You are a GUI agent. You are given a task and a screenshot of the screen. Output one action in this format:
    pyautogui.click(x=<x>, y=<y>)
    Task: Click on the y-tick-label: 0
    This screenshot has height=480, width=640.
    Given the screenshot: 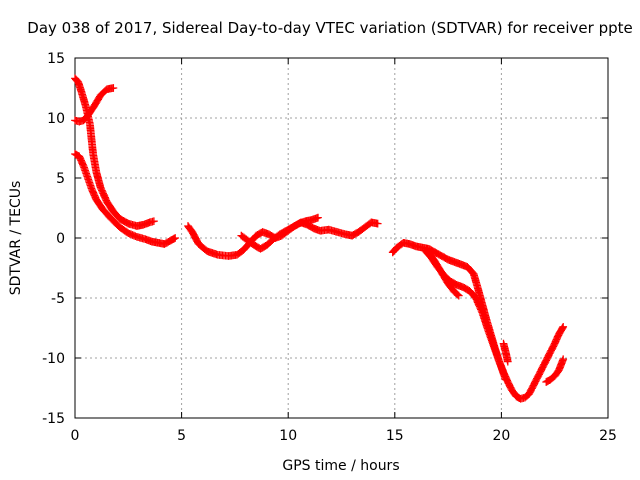 What is the action you would take?
    pyautogui.click(x=60, y=239)
    